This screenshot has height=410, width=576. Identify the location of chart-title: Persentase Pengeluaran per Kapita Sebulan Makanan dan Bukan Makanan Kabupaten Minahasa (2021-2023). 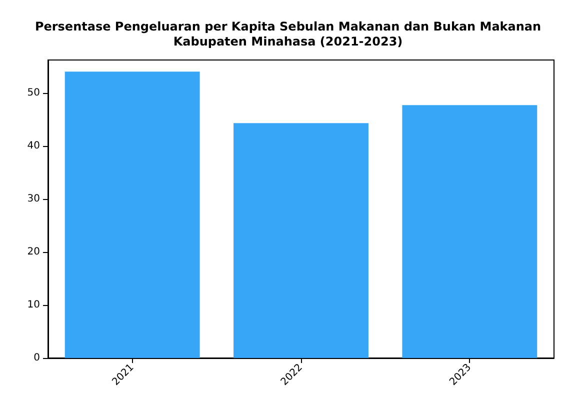
(288, 34).